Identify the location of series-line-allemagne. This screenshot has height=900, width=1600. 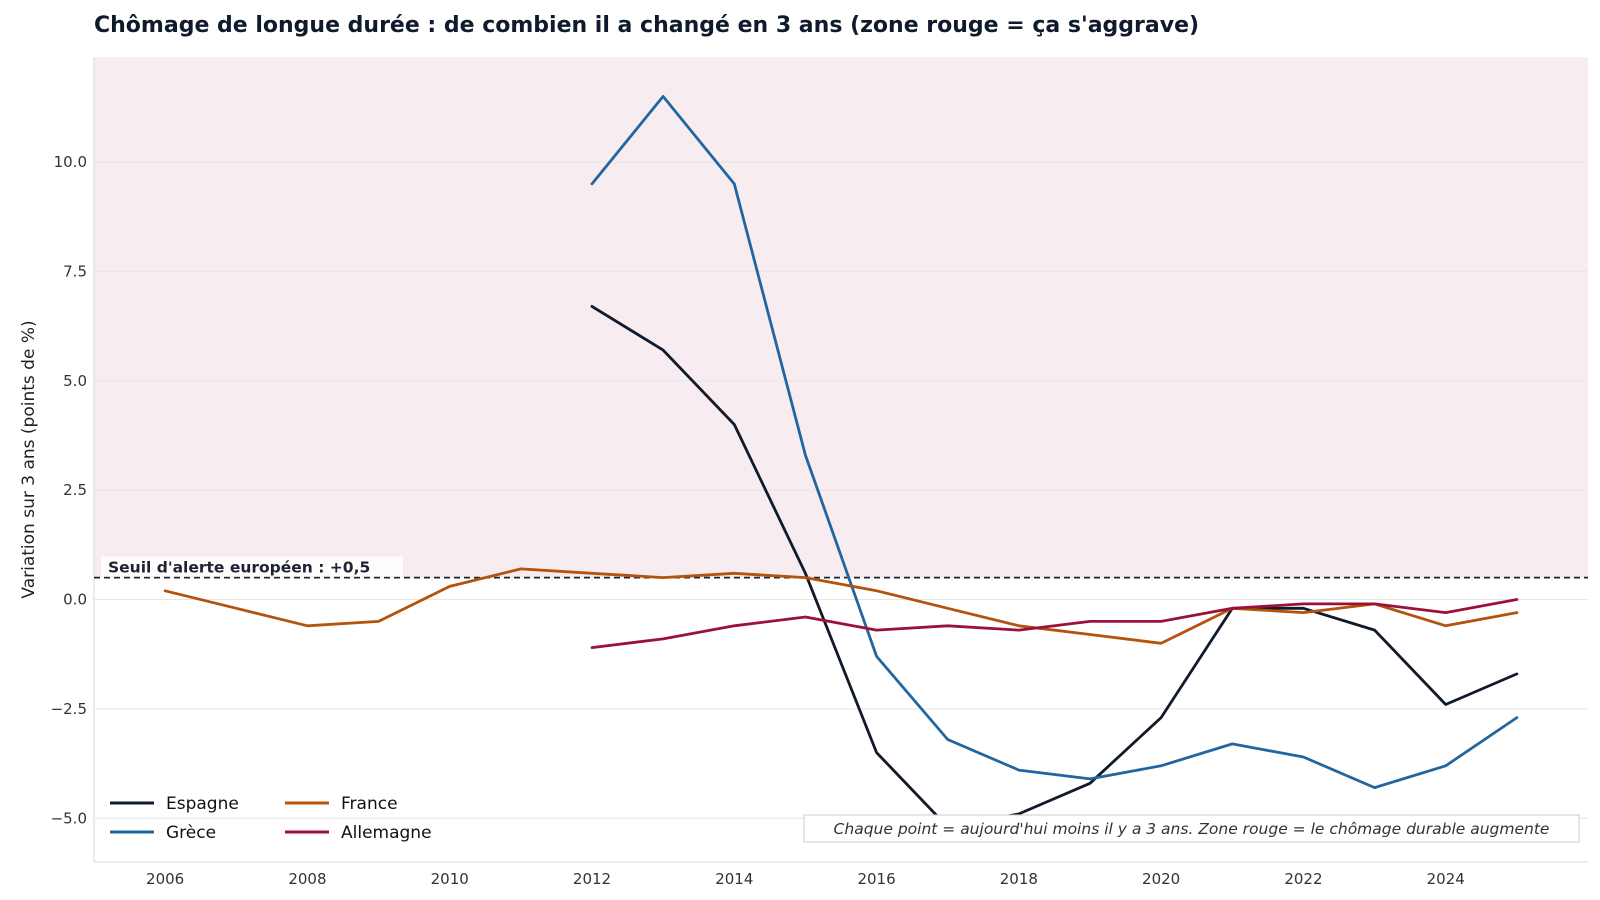
(1054, 623).